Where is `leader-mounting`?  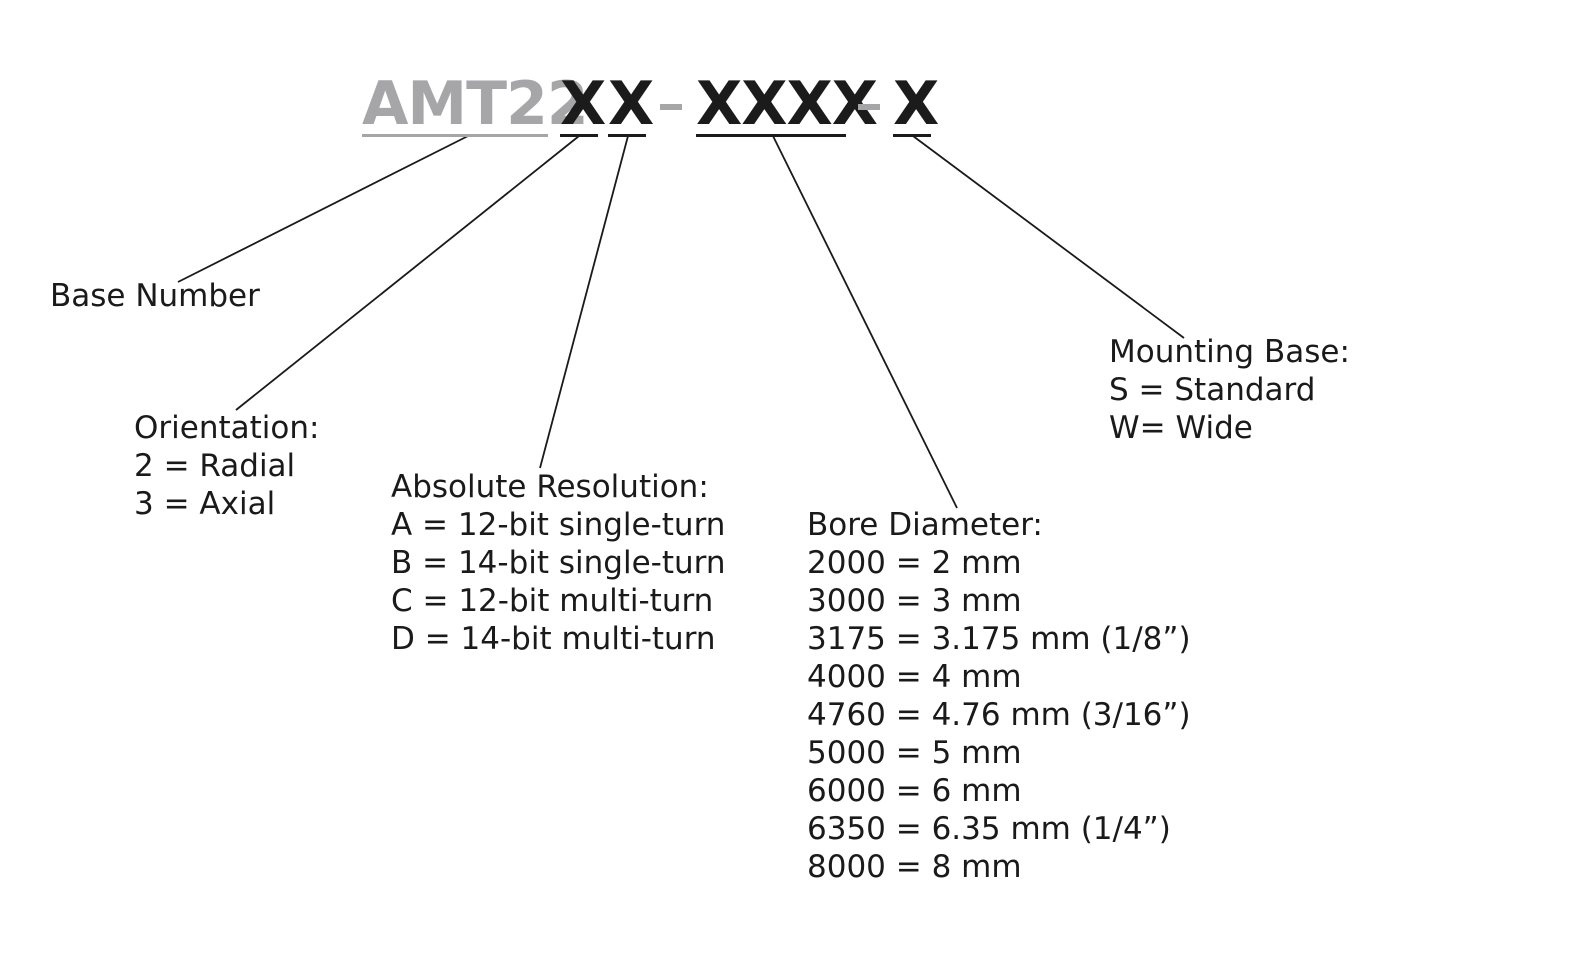
leader-mounting is located at coordinates (1048, 237).